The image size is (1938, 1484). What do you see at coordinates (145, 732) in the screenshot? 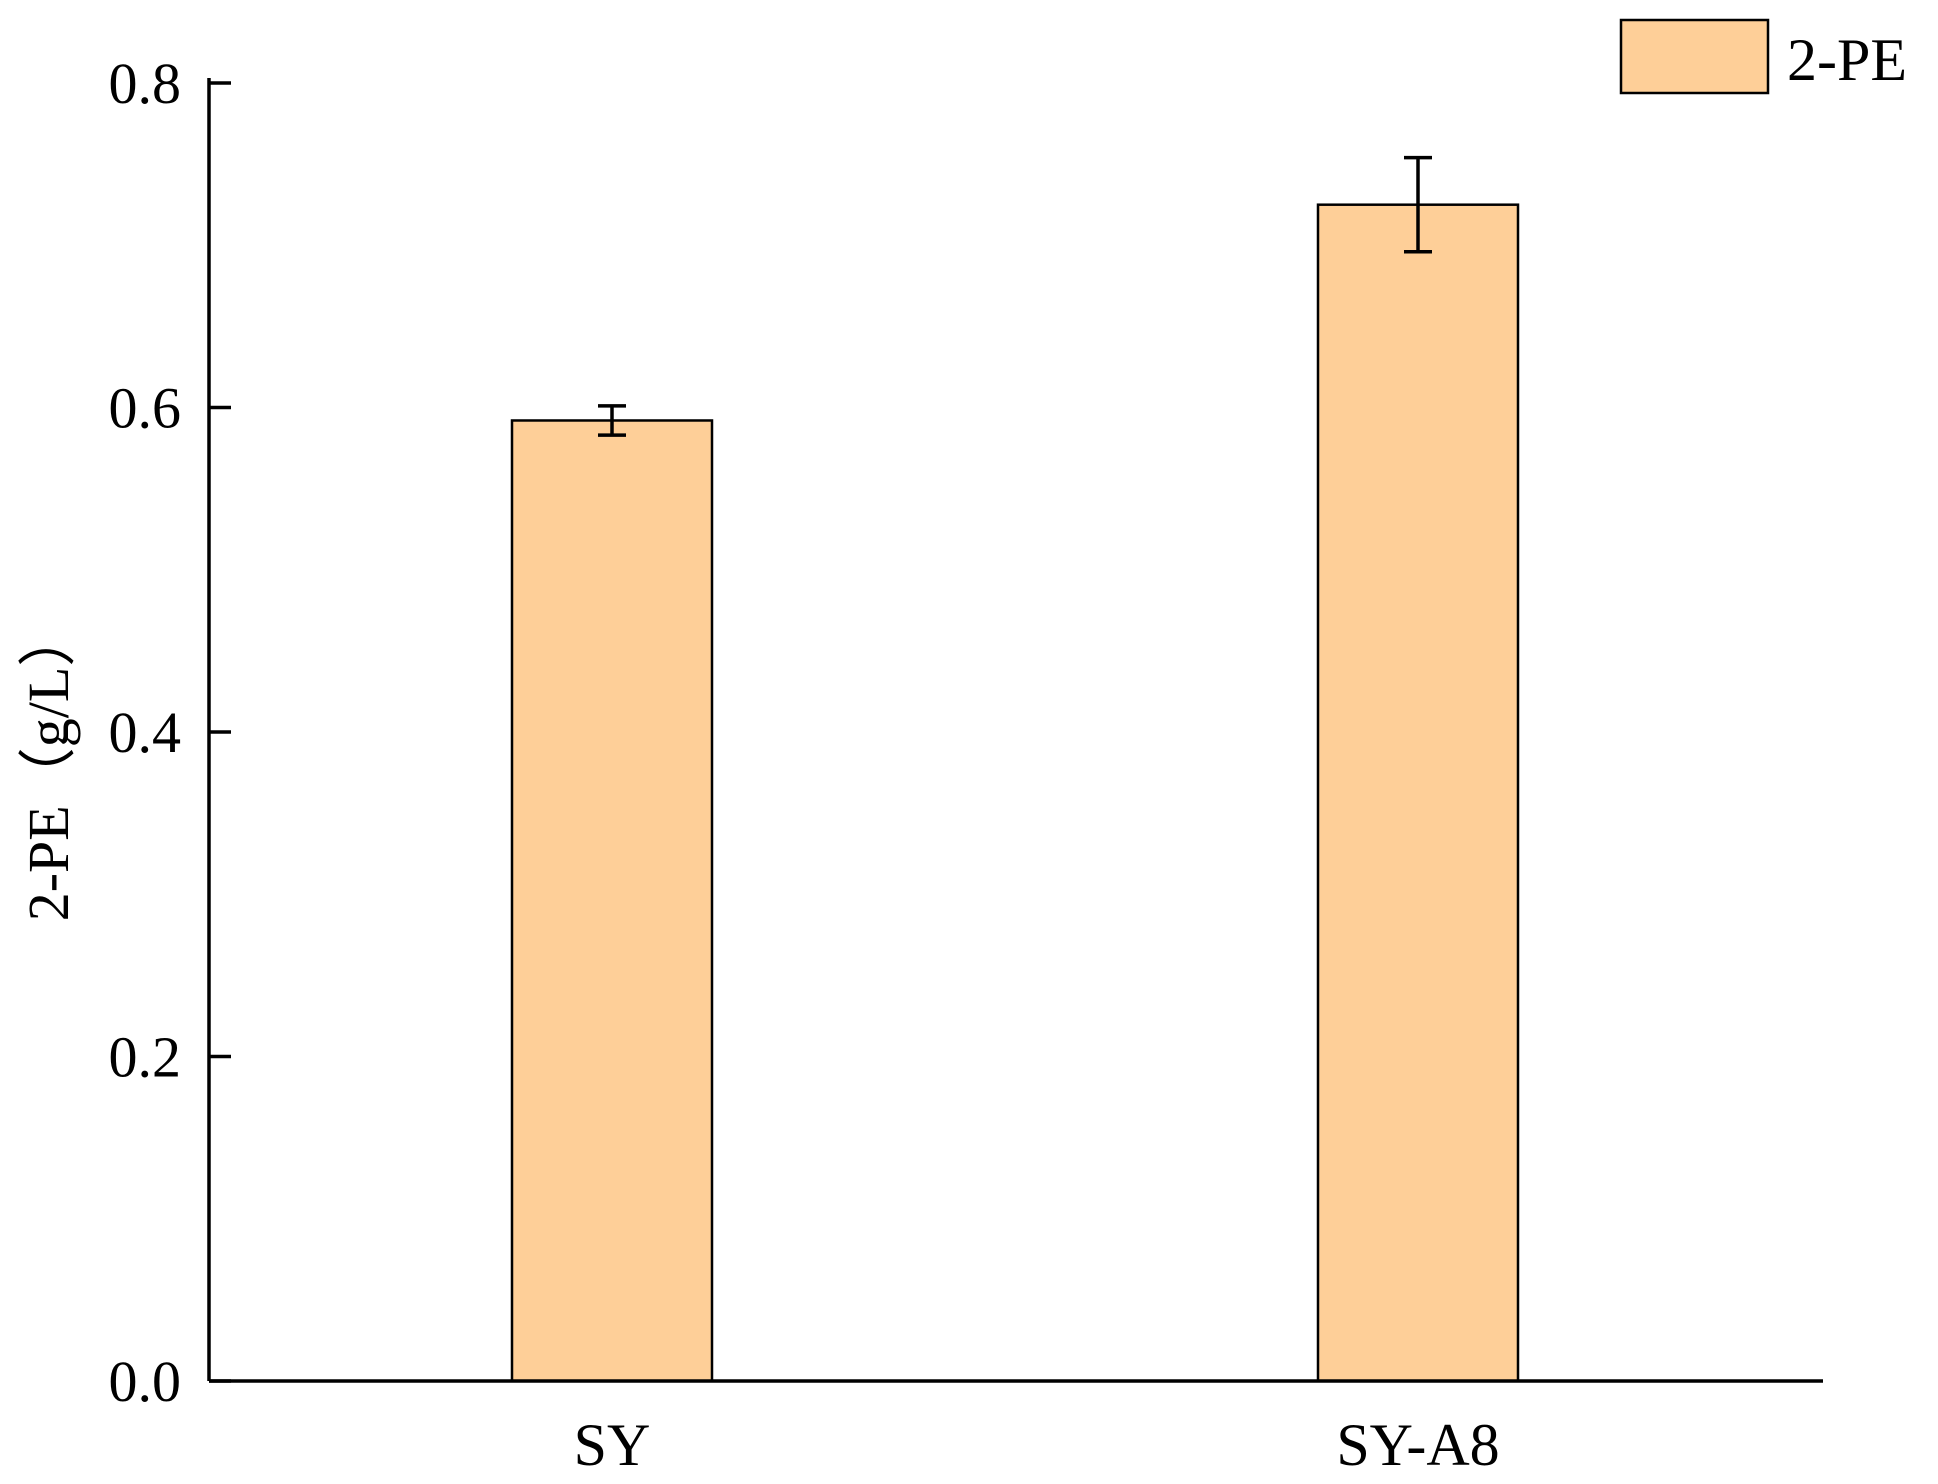
I see `y-tick-label: 0.4` at bounding box center [145, 732].